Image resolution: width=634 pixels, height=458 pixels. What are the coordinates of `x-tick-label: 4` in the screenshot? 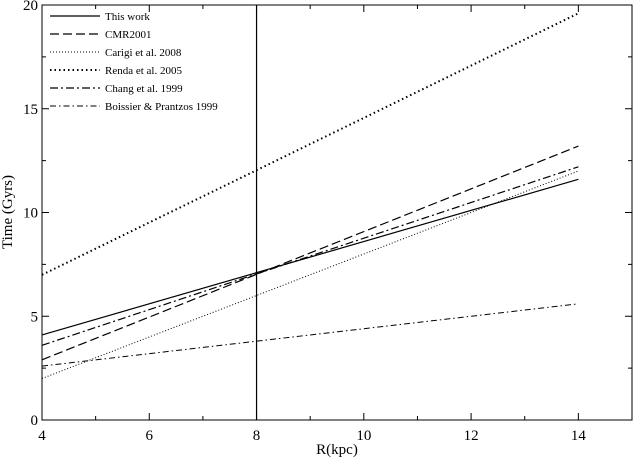 It's located at (42, 436).